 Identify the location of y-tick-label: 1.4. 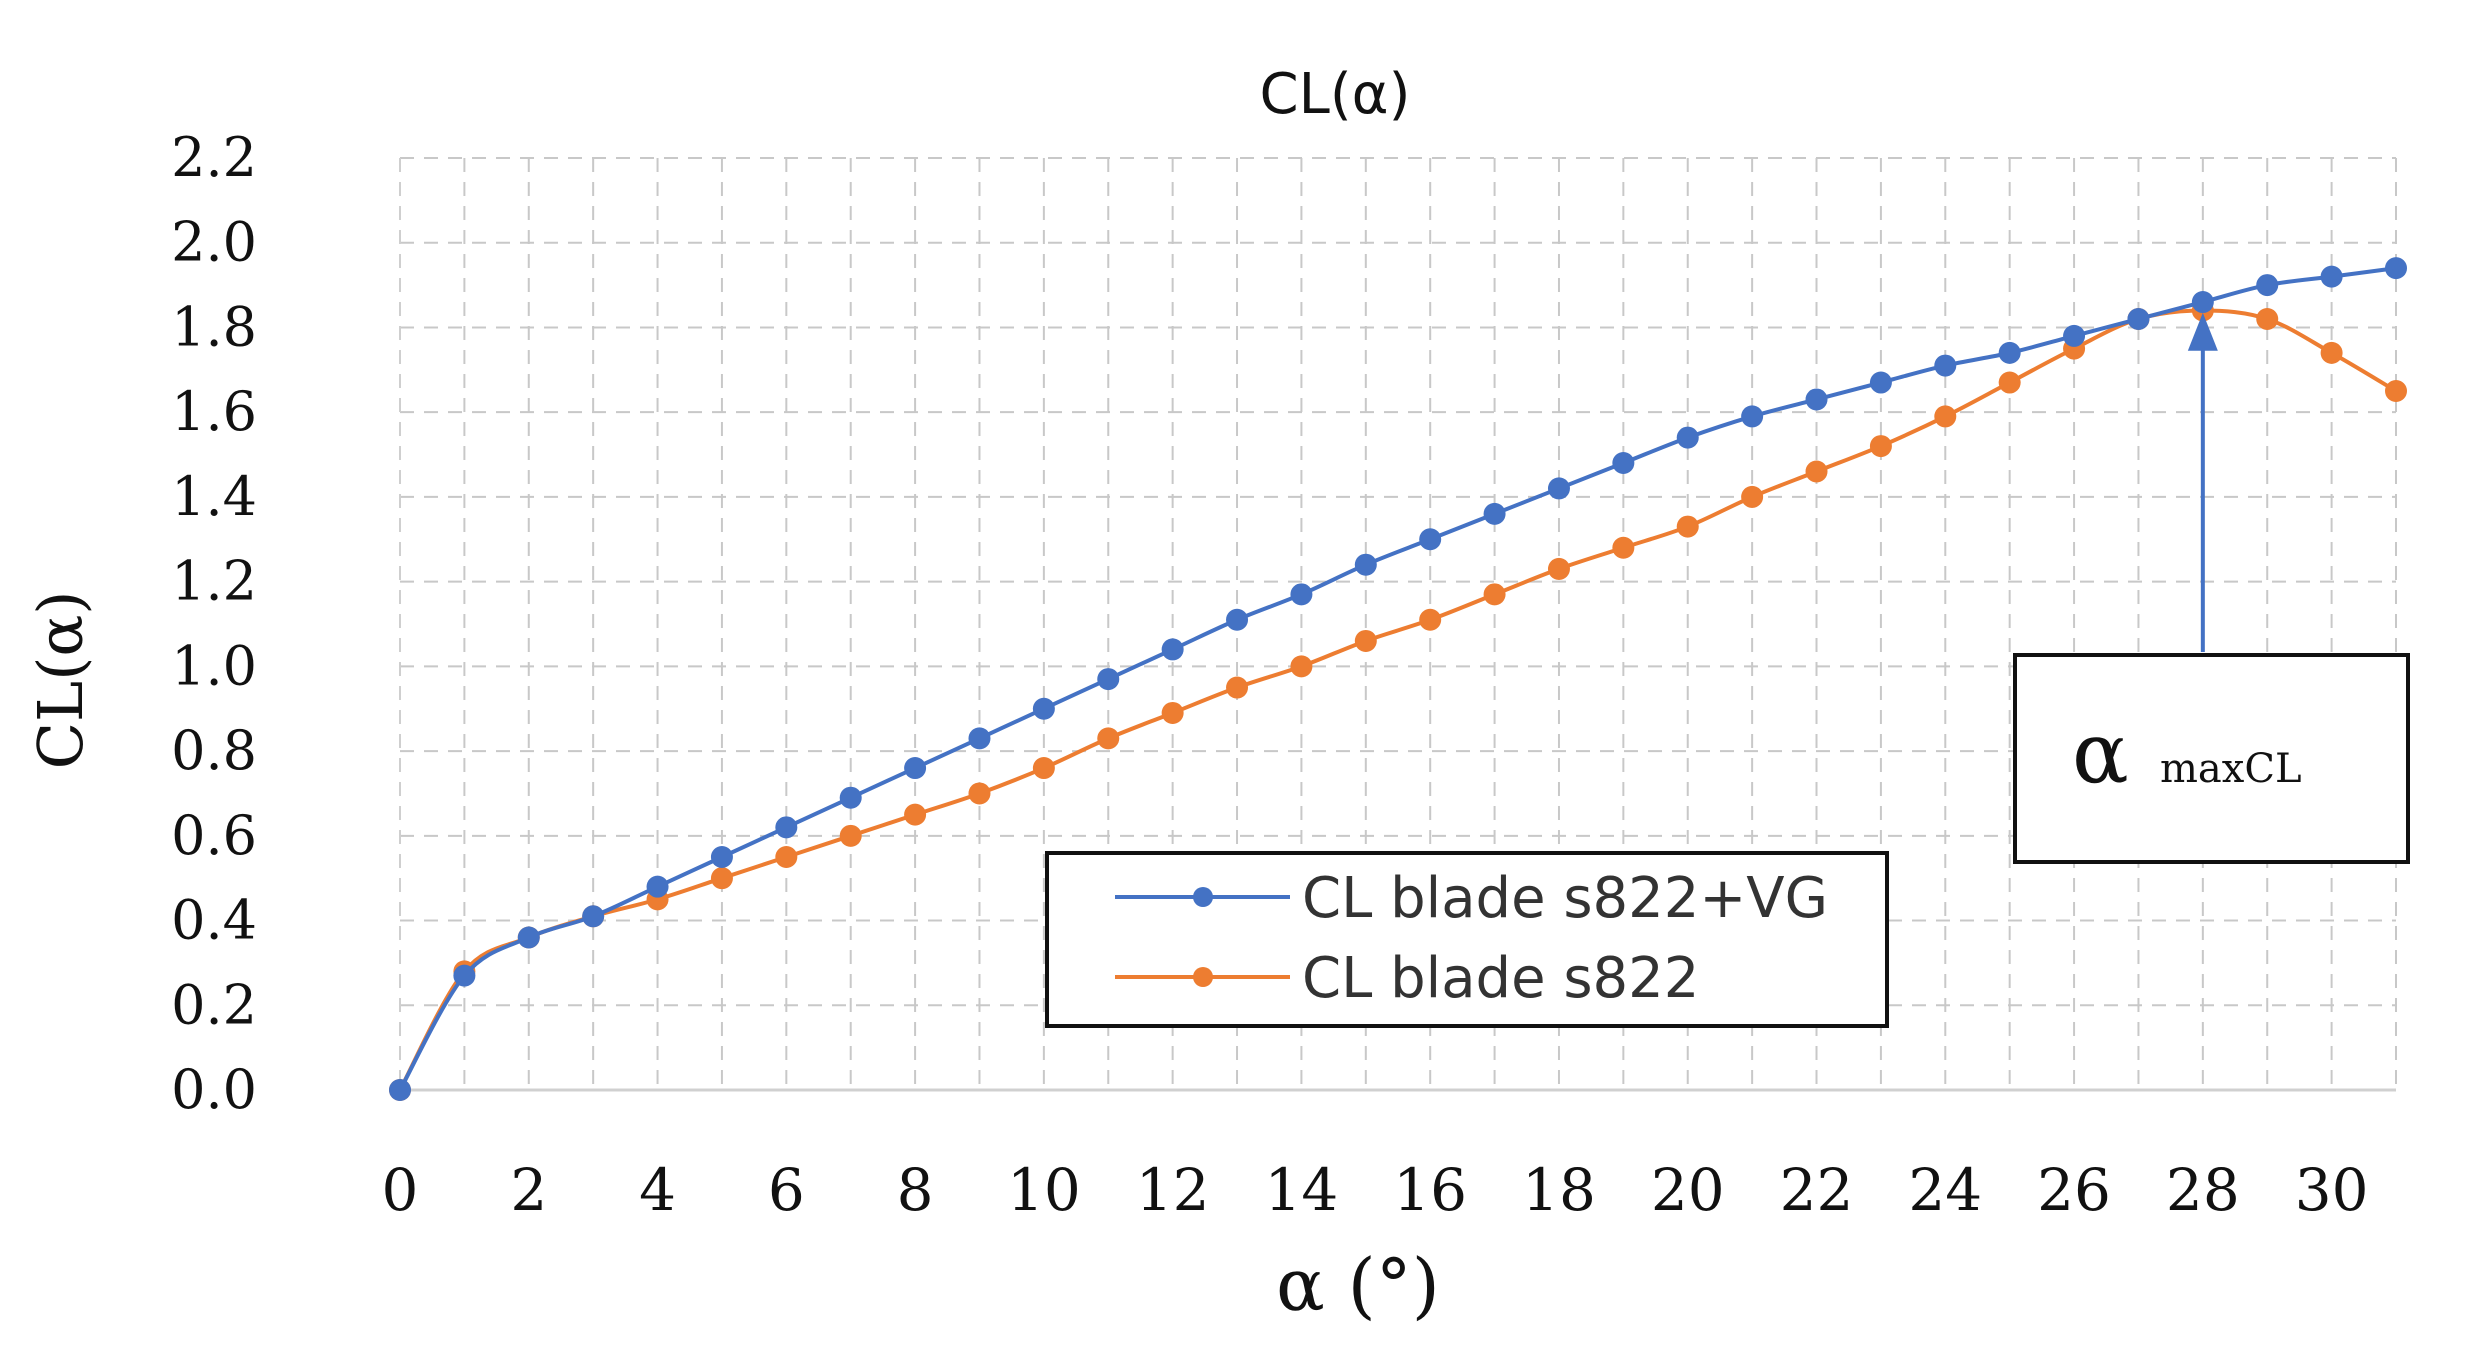
(214, 496).